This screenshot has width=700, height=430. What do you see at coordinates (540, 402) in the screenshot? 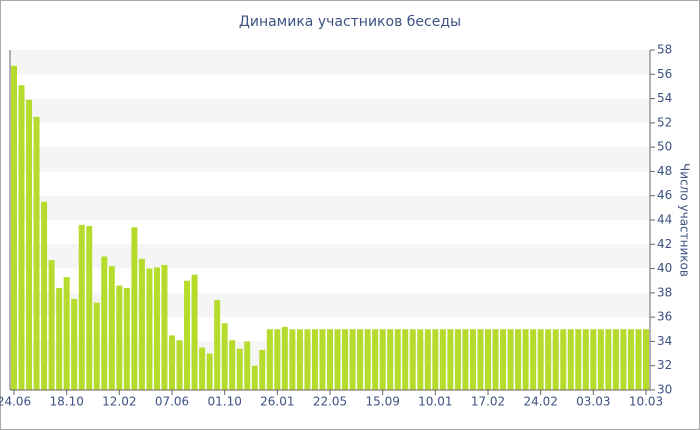
I see `x-tick-label: 24.02` at bounding box center [540, 402].